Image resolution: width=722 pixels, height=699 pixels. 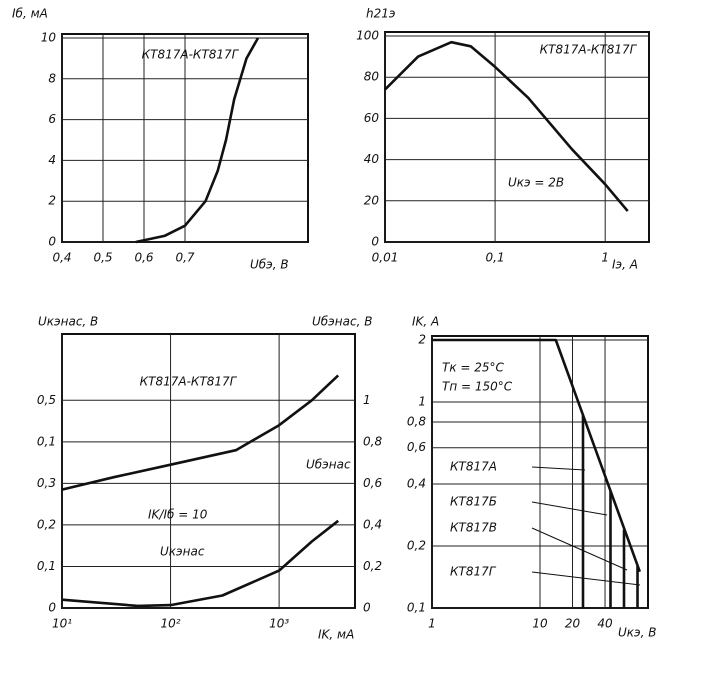 I want to click on x-axis-label: Uкэ, В, so click(x=637, y=633).